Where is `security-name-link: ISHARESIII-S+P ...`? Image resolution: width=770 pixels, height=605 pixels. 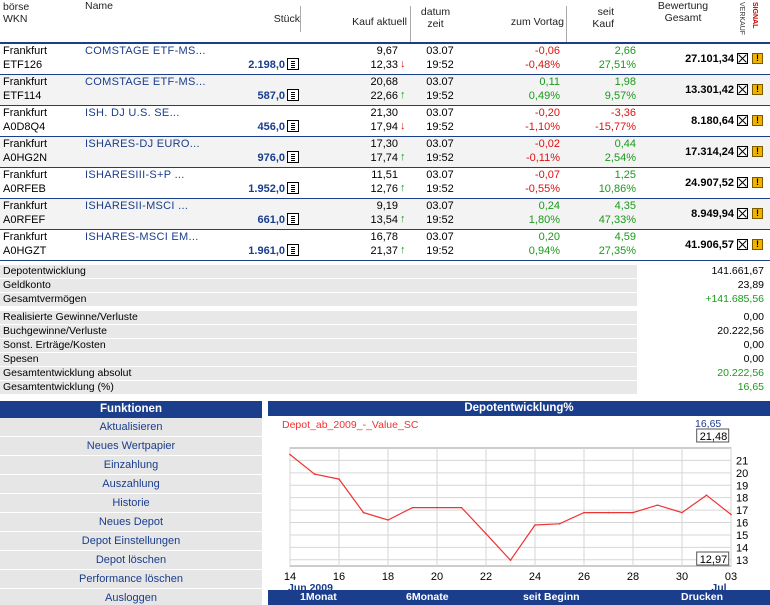 security-name-link: ISHARESIII-S+P ... is located at coordinates (135, 175).